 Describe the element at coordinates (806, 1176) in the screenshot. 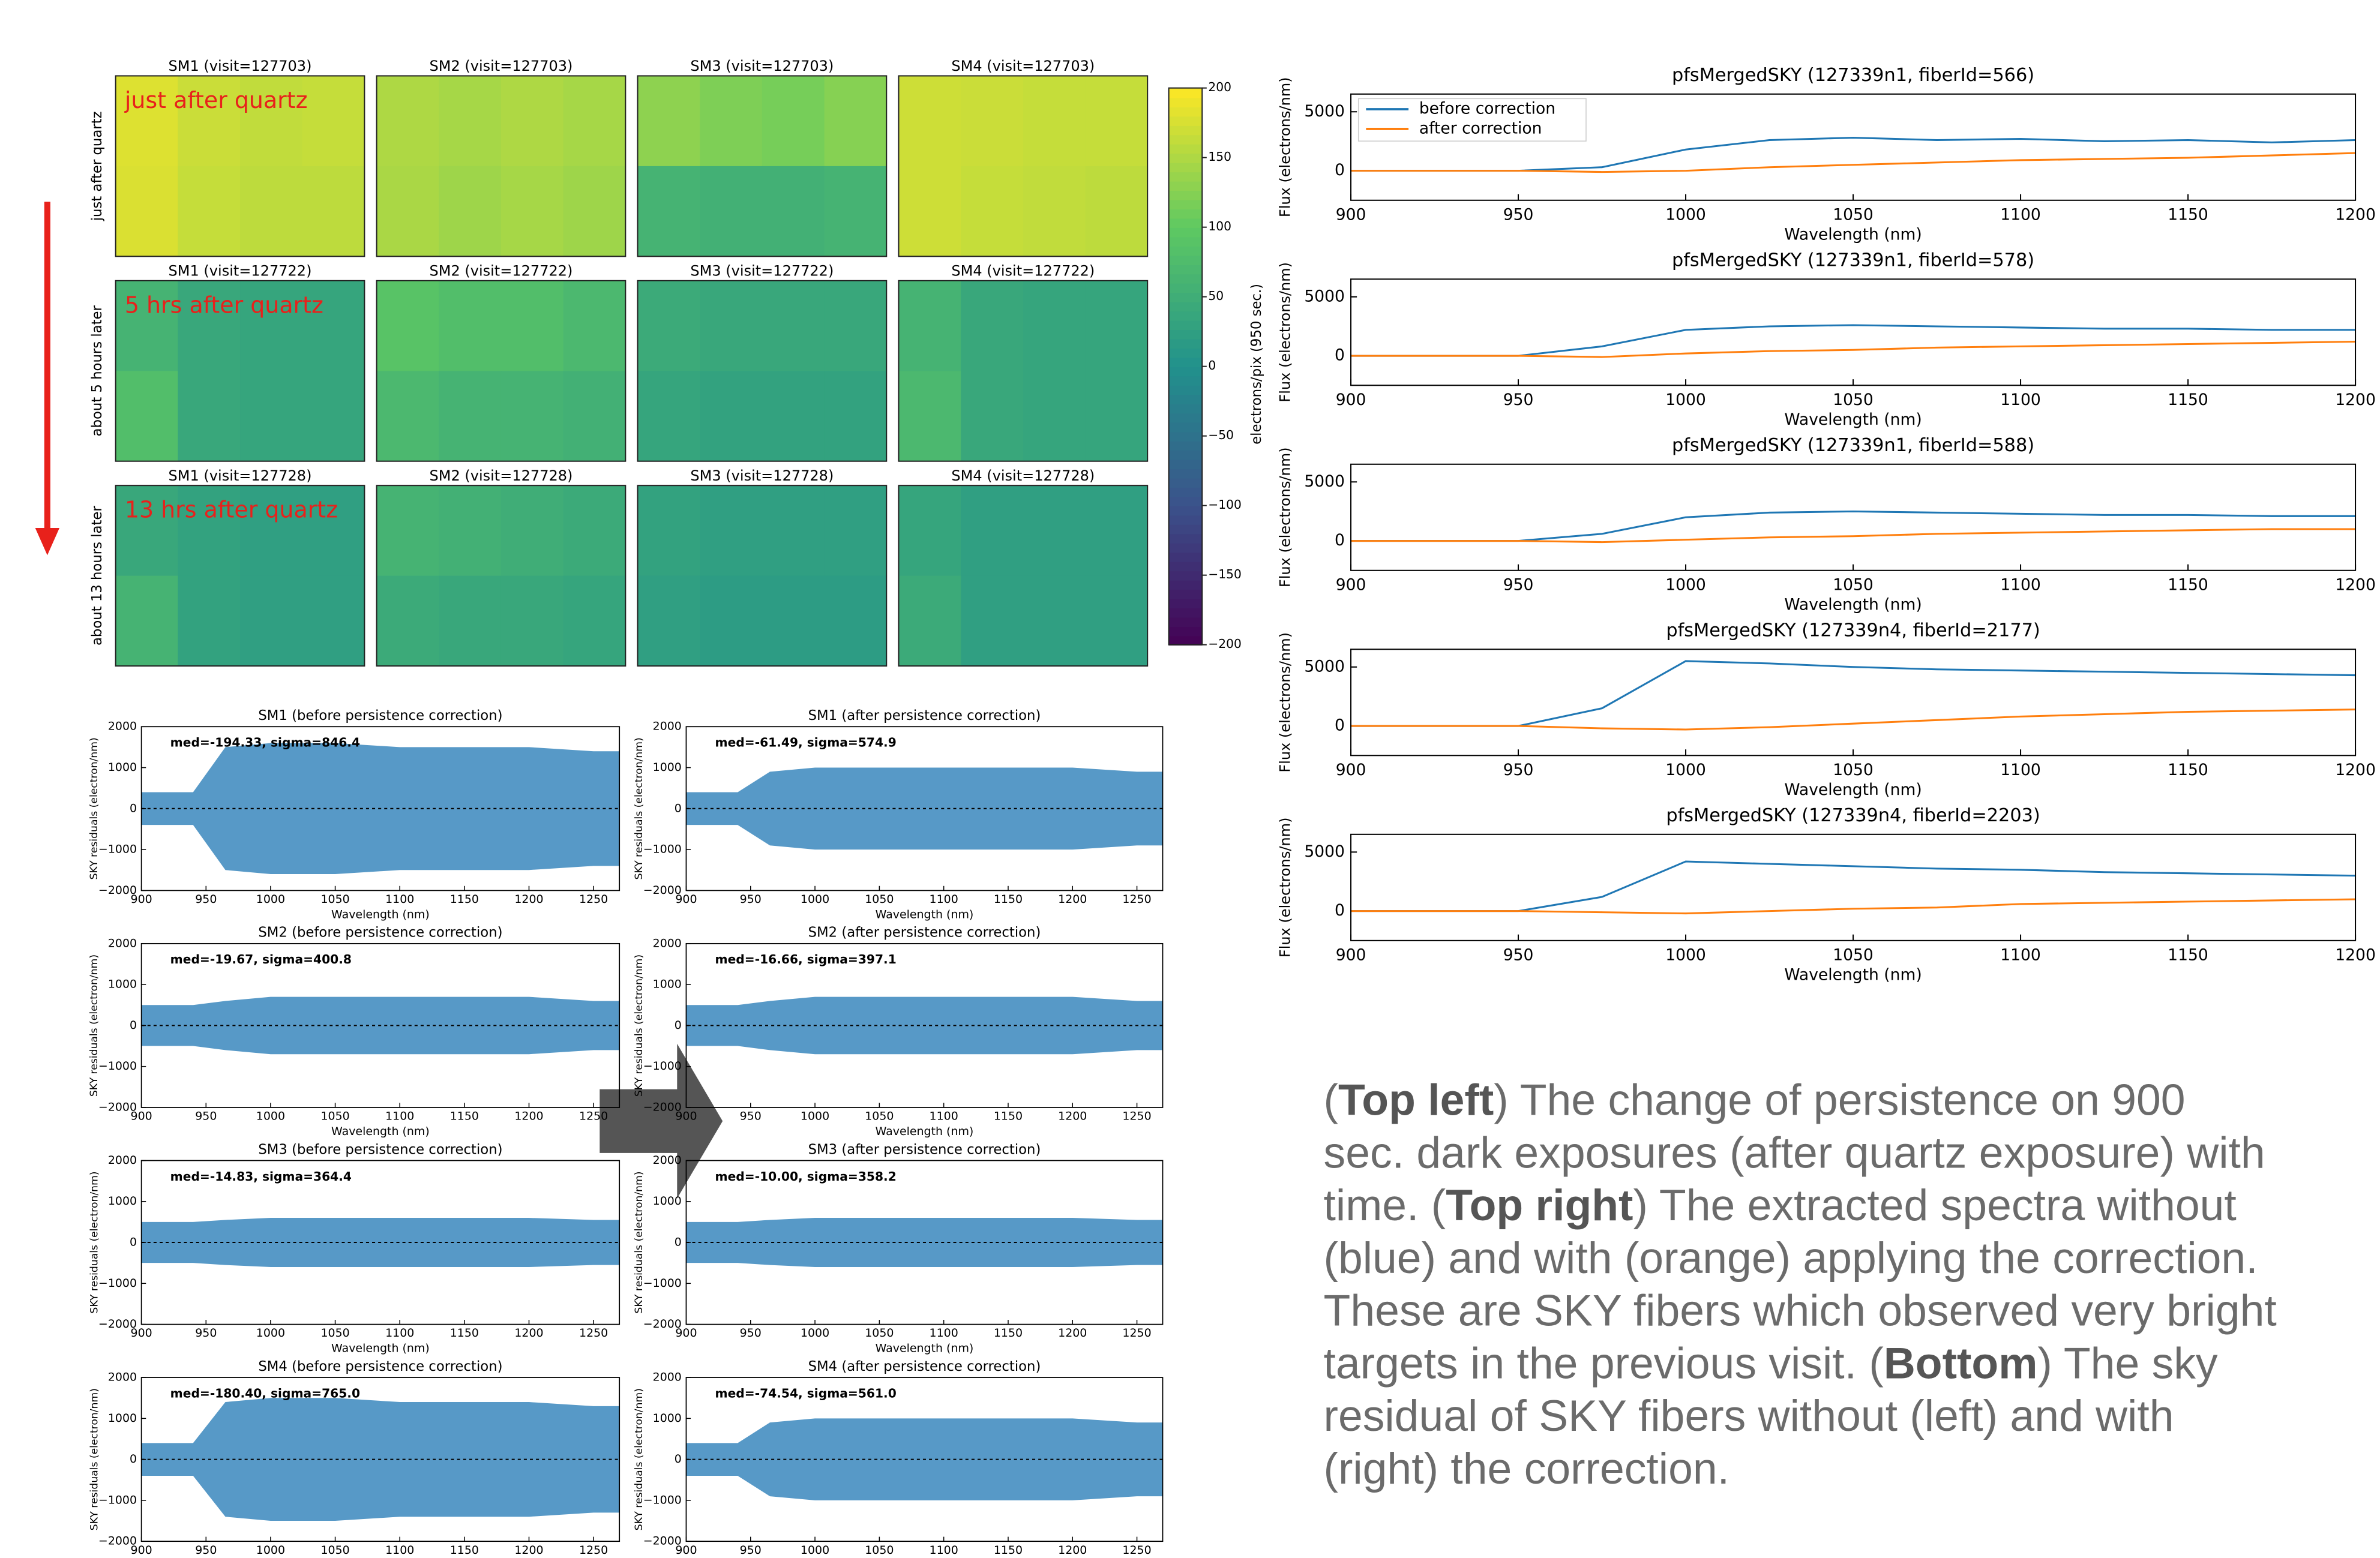

I see `stats-annotation: med=-10.00, sigma=358.2` at that location.